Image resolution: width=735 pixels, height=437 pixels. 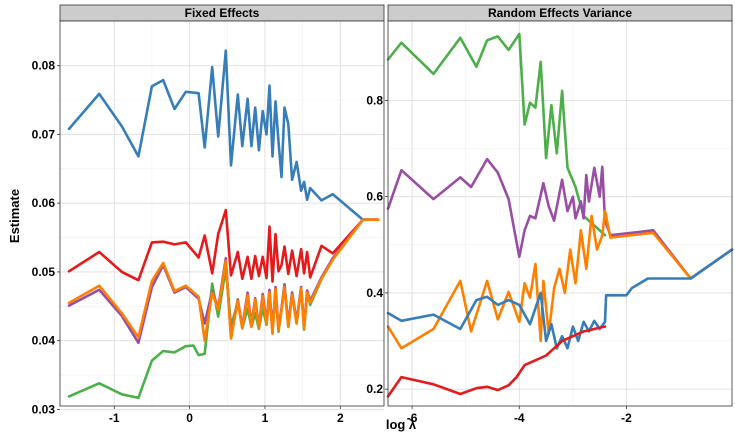 I want to click on x-tick-label: -2, so click(x=626, y=418).